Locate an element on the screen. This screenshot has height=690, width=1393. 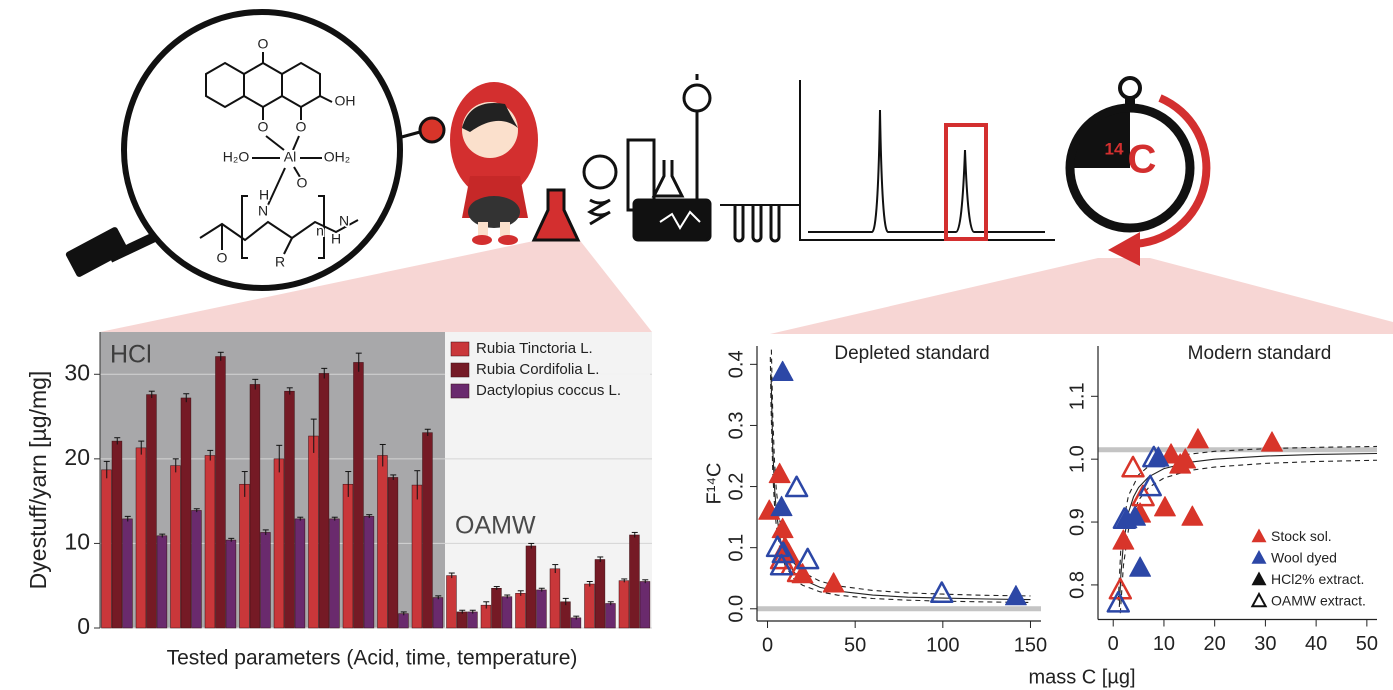
x-tick-label: 30 is located at coordinates (1265, 644).